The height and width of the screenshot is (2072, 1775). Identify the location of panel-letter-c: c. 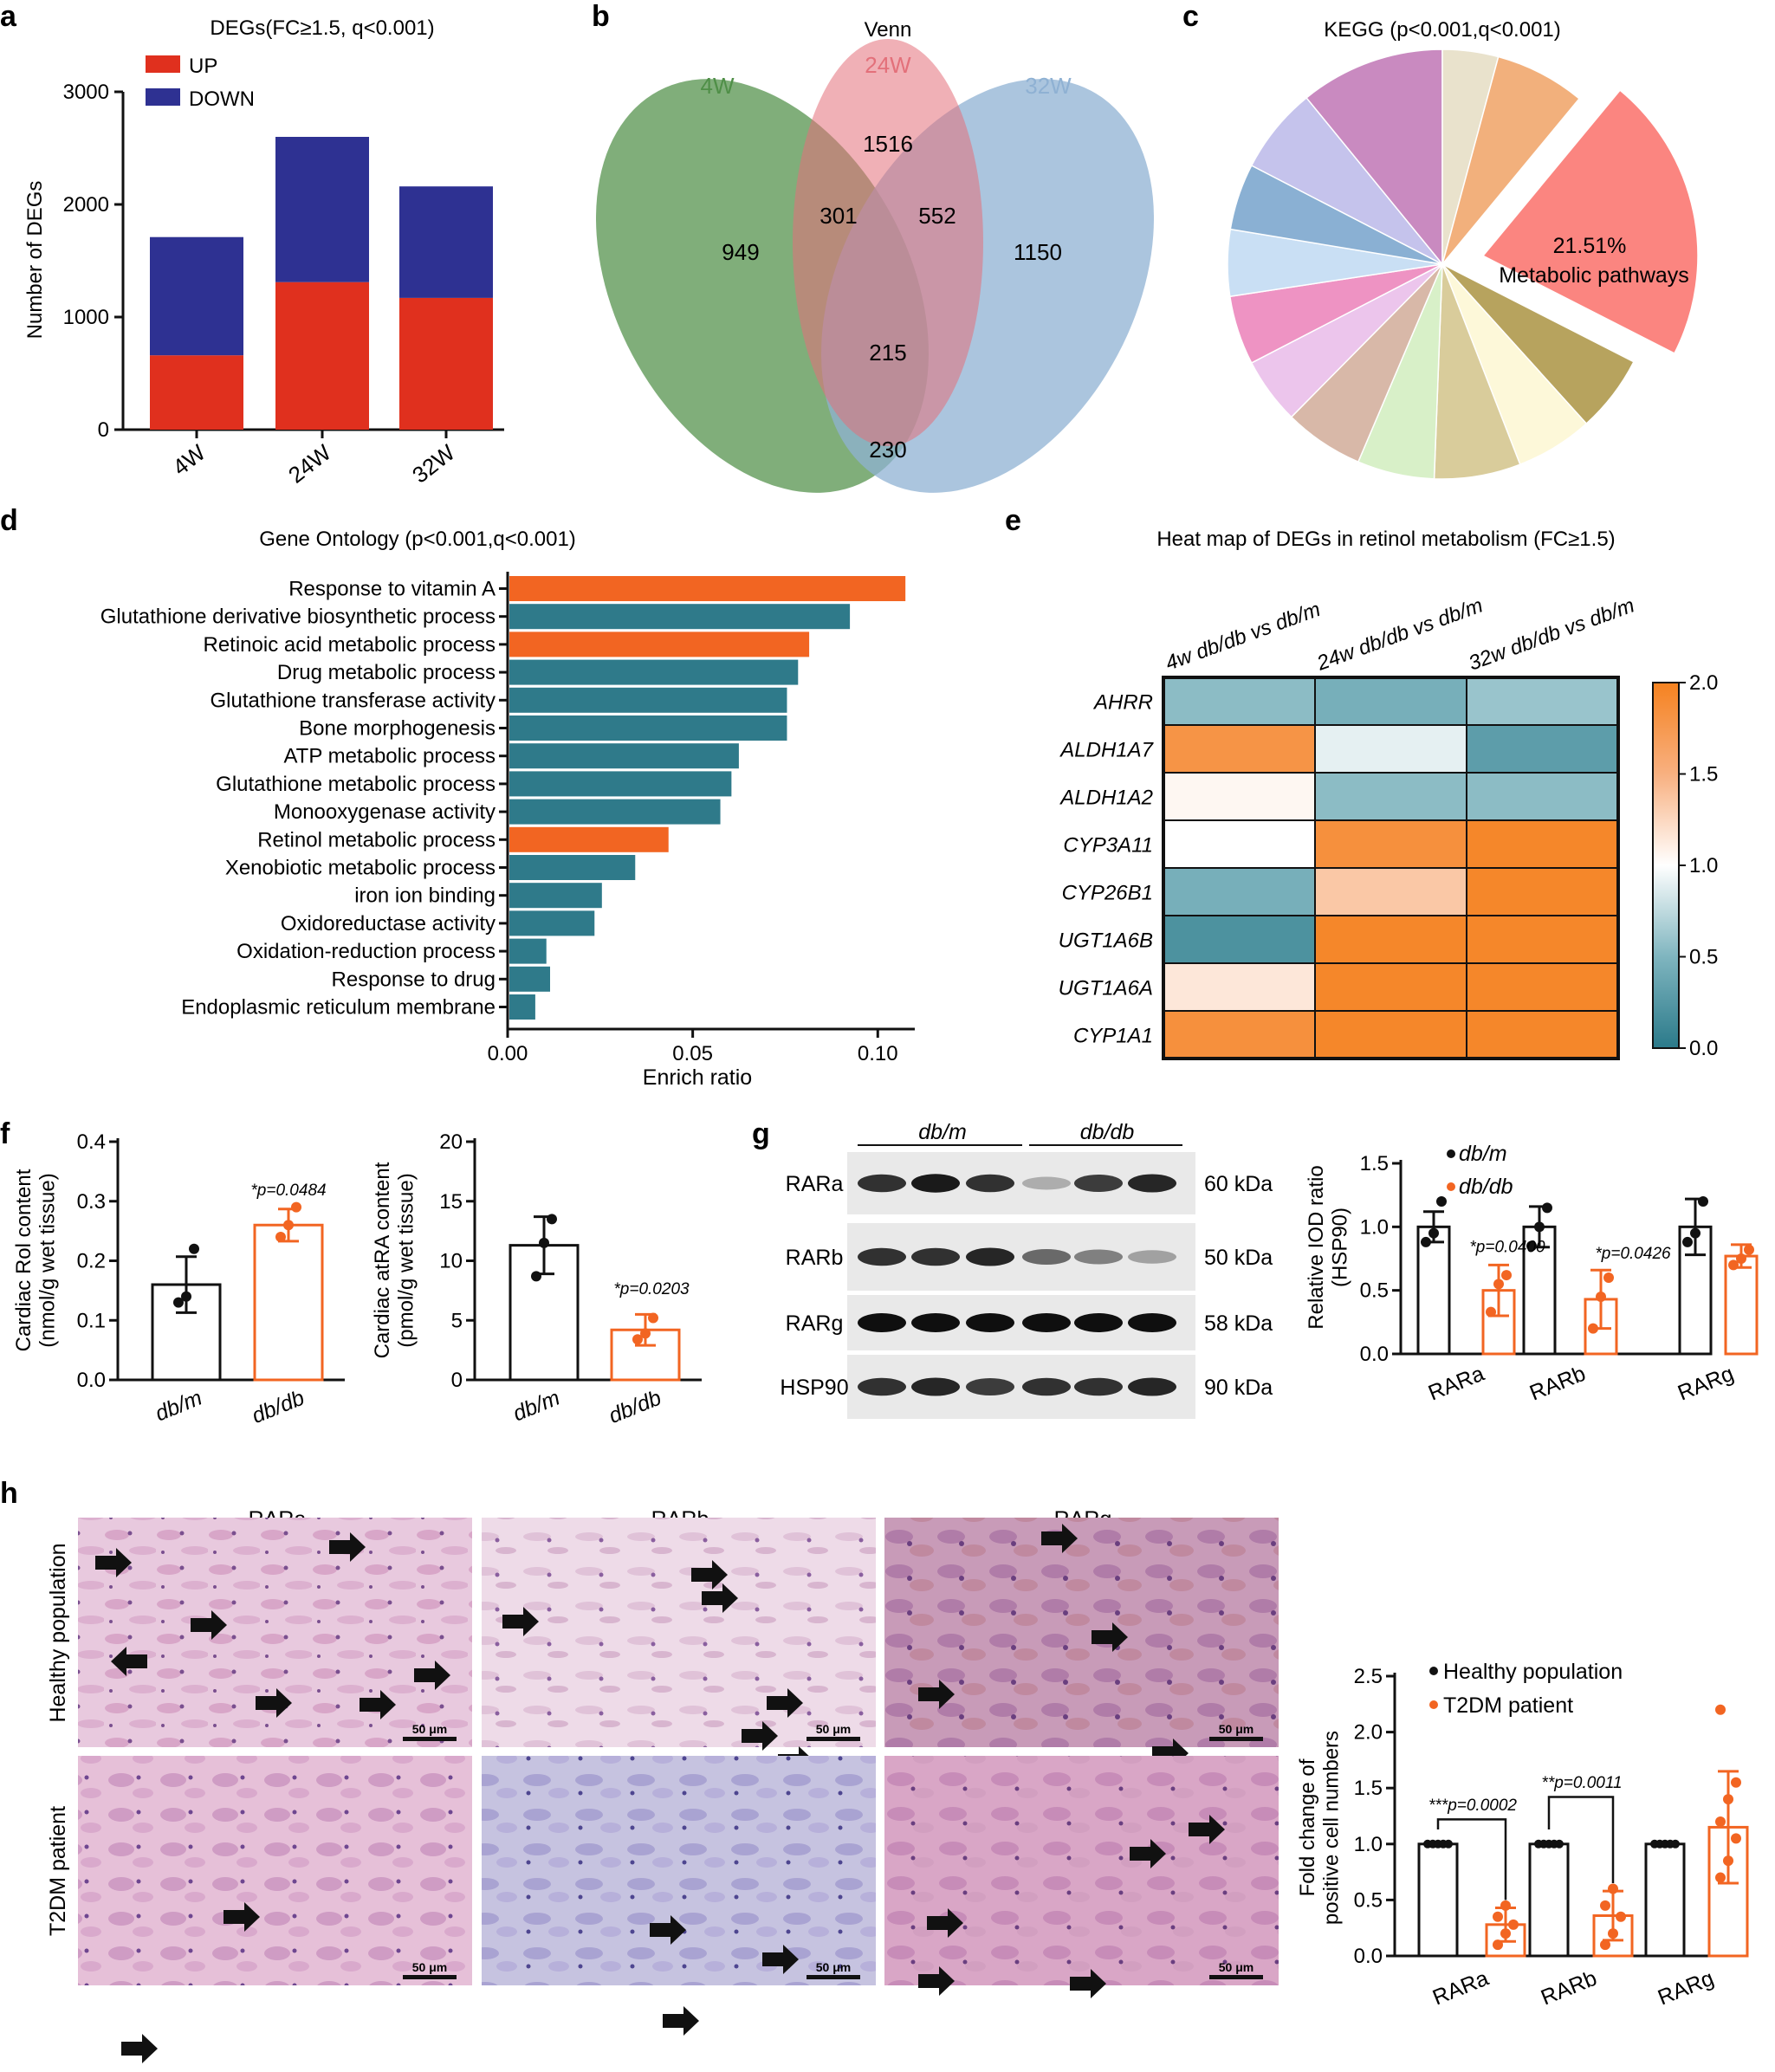
(1190, 16).